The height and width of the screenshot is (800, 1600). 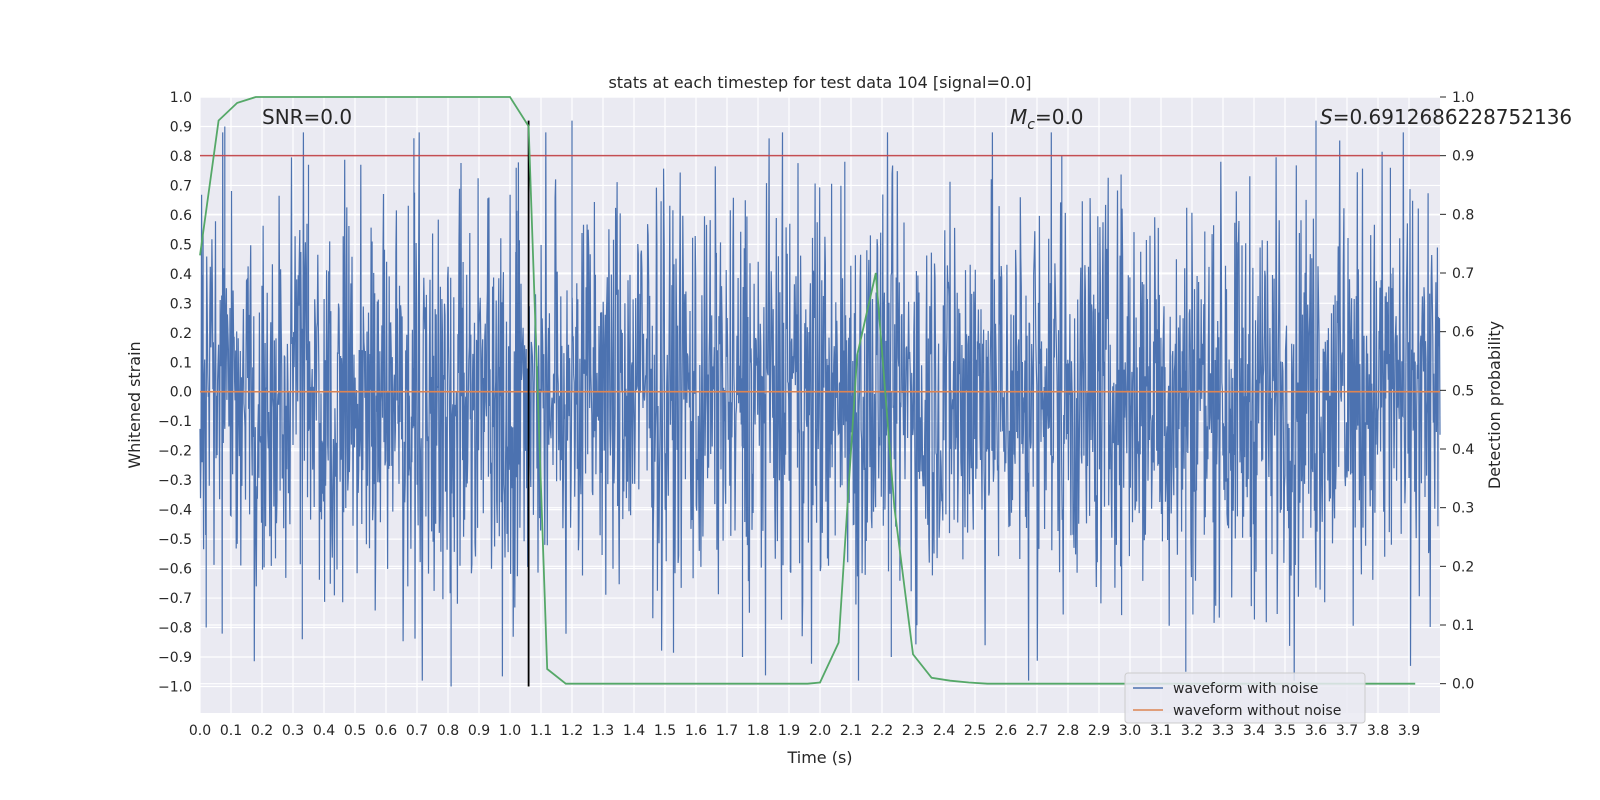 I want to click on x-tick-label: 1.7, so click(x=727, y=731).